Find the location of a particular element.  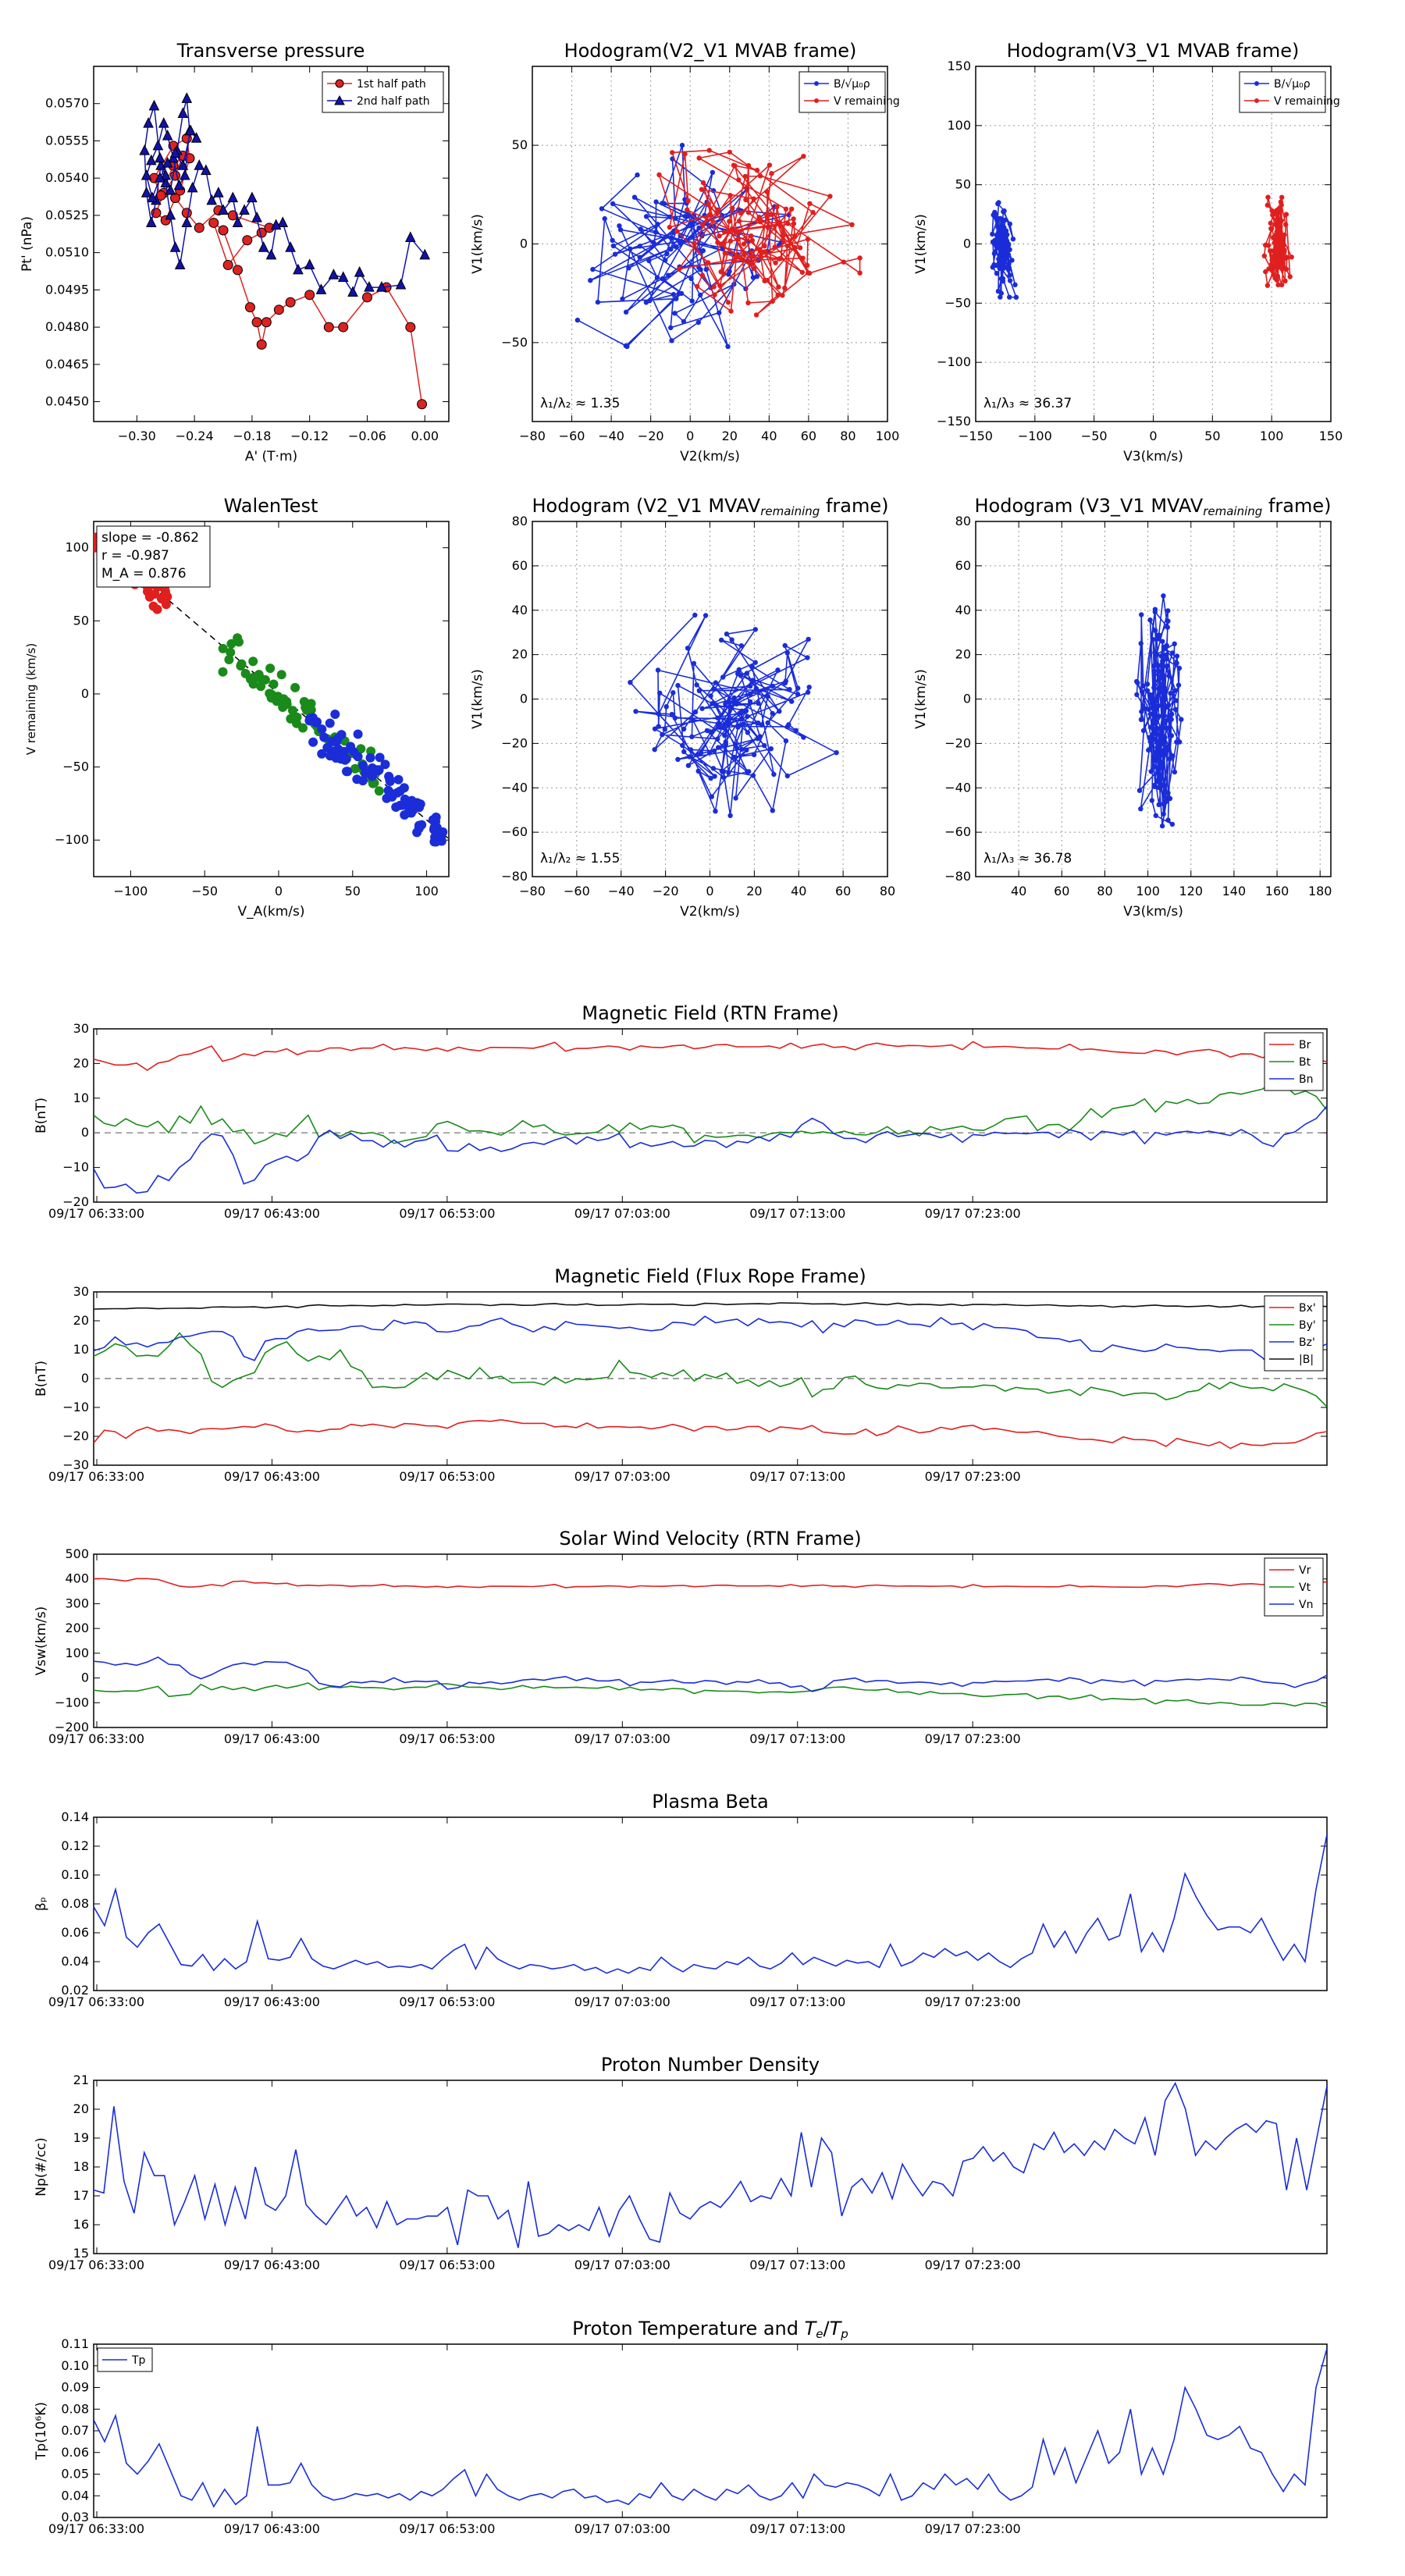

plot-frame is located at coordinates (711, 1115).